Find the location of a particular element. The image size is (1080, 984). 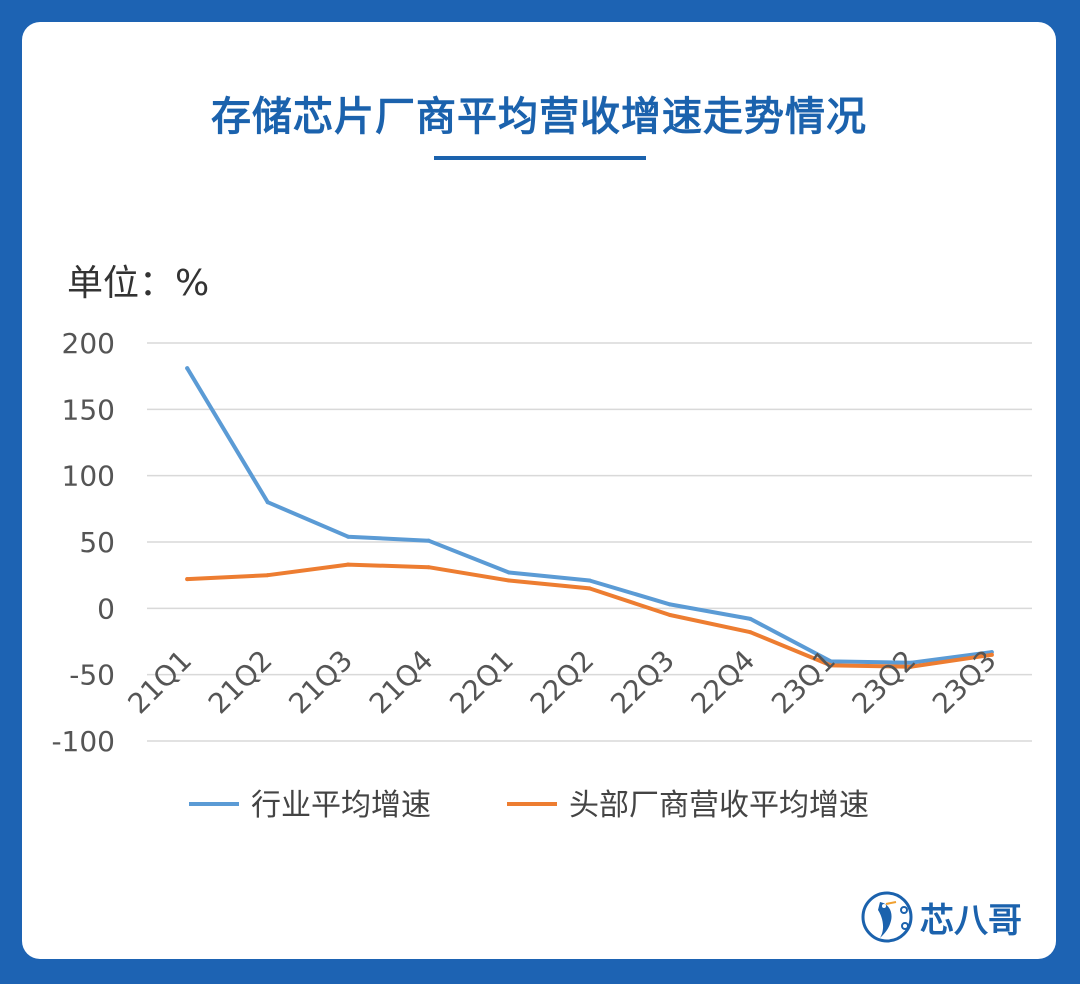

unit-label: 单位：% is located at coordinates (138, 283).